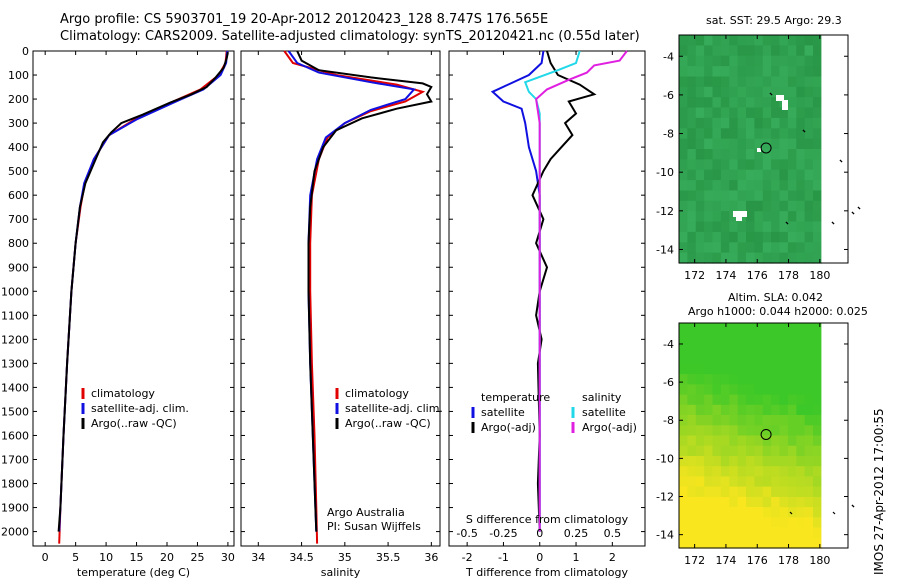 Image resolution: width=900 pixels, height=580 pixels. Describe the element at coordinates (15, 339) in the screenshot. I see `depth-tick-label: 1200` at that location.